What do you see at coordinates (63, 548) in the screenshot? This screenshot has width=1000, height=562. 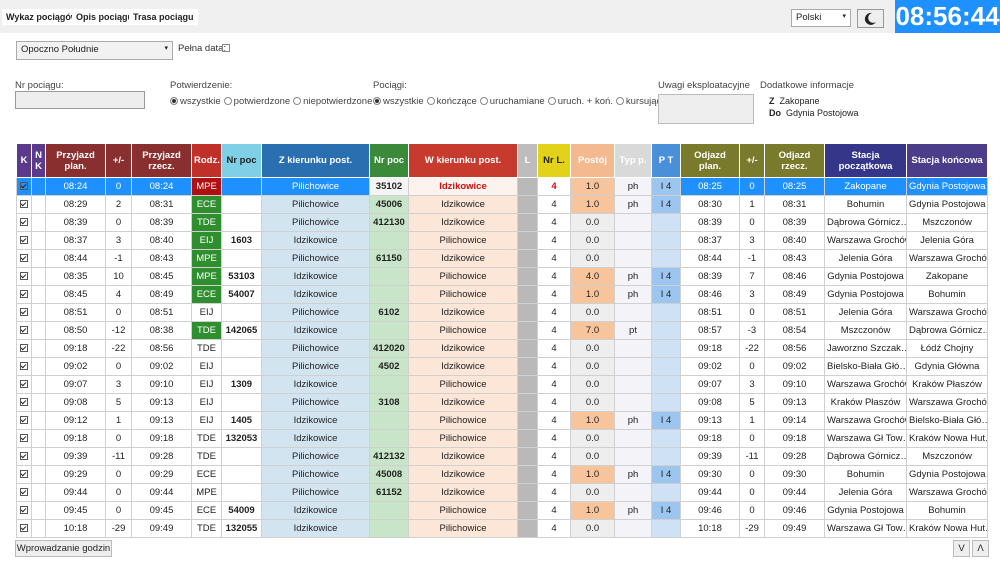 I see `footer-button: Wprowadzanie godzin` at bounding box center [63, 548].